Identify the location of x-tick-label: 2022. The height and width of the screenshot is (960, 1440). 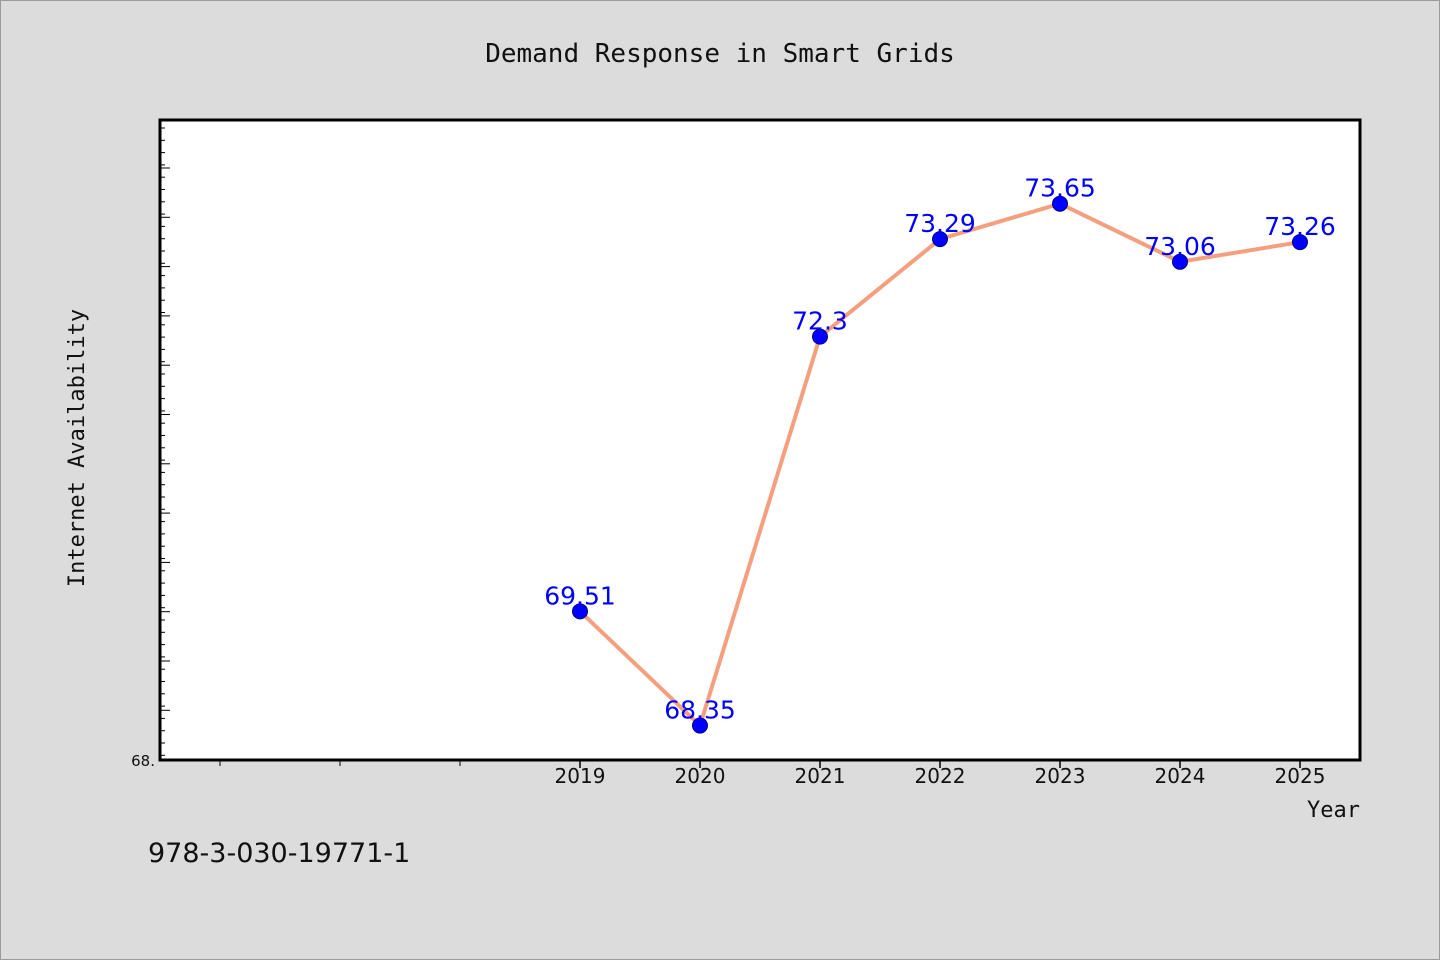
(940, 776).